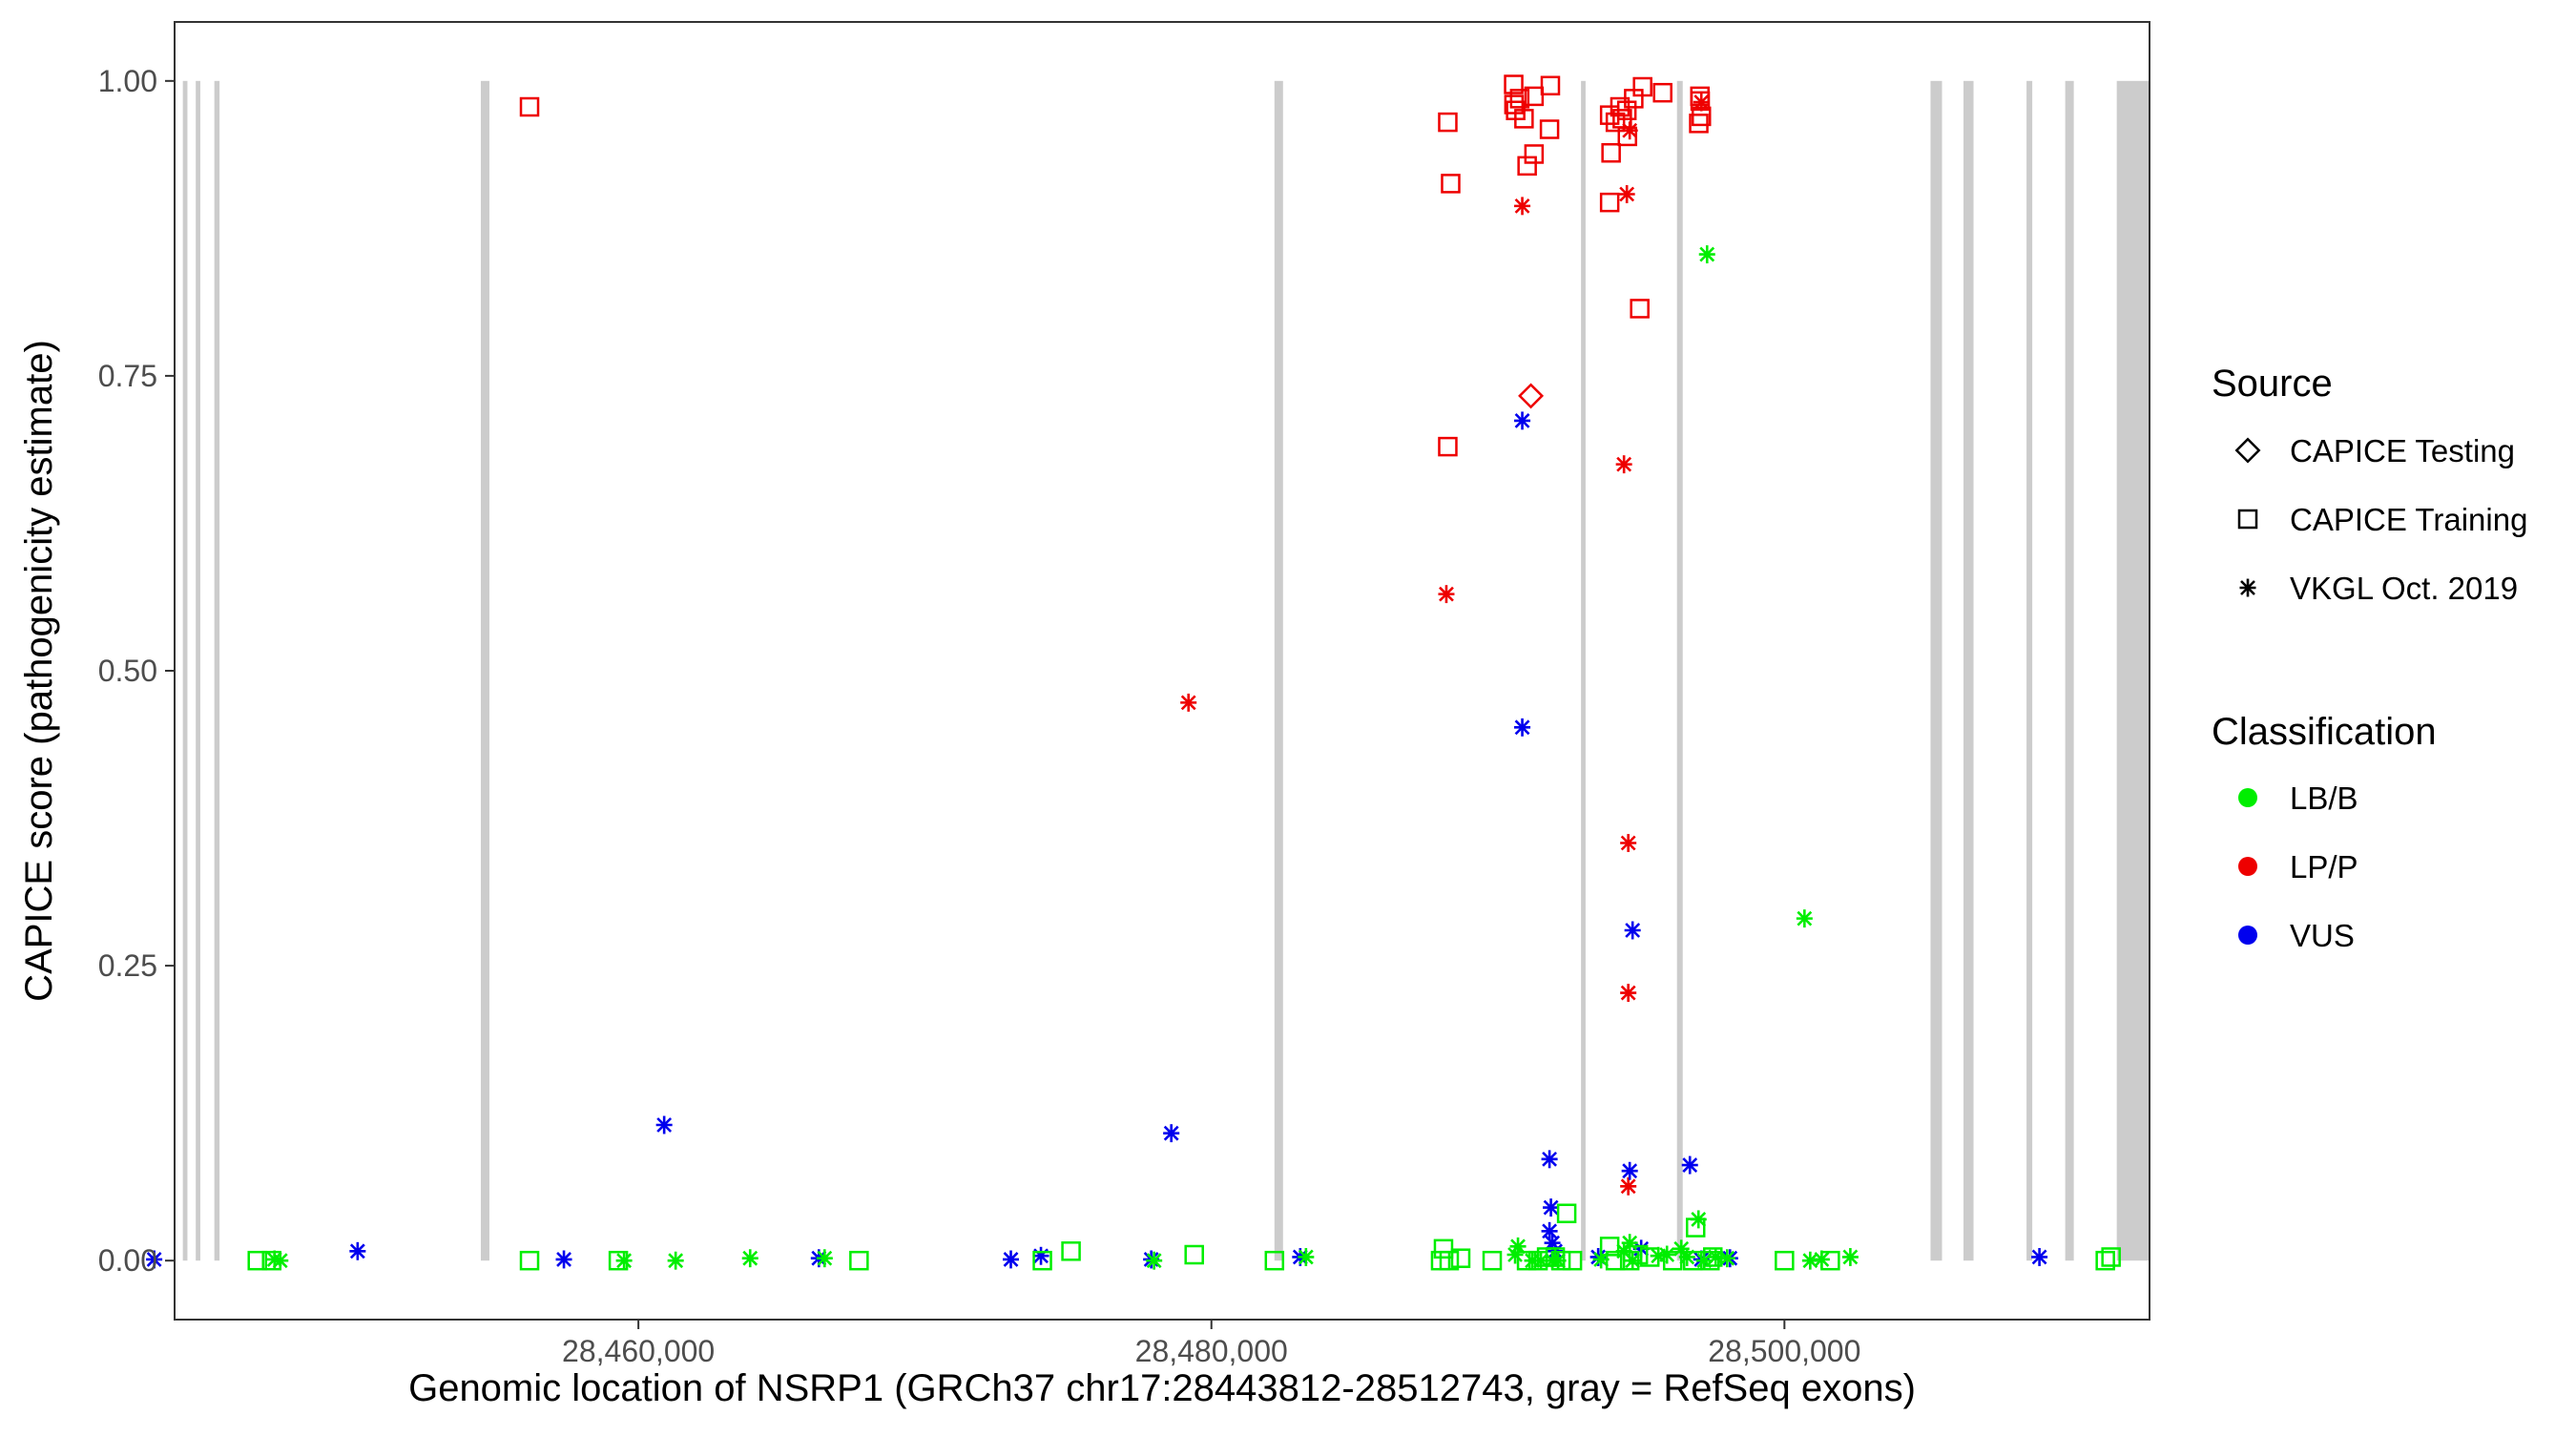 The height and width of the screenshot is (1436, 2576). I want to click on y-tick-label: 0.25, so click(127, 965).